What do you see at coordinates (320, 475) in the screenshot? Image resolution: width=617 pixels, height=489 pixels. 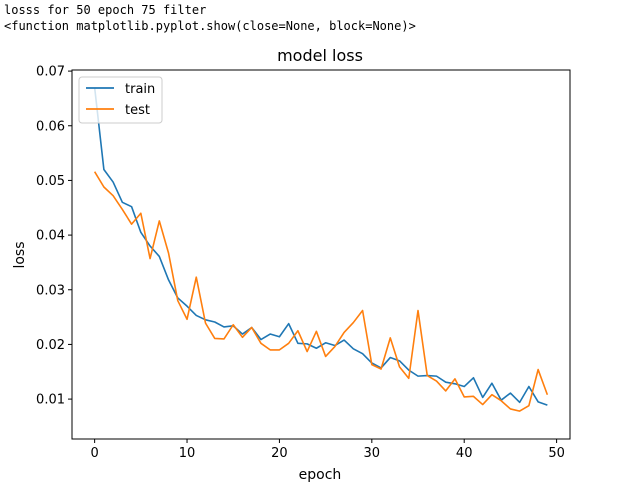 I see `x-axis-label: epoch` at bounding box center [320, 475].